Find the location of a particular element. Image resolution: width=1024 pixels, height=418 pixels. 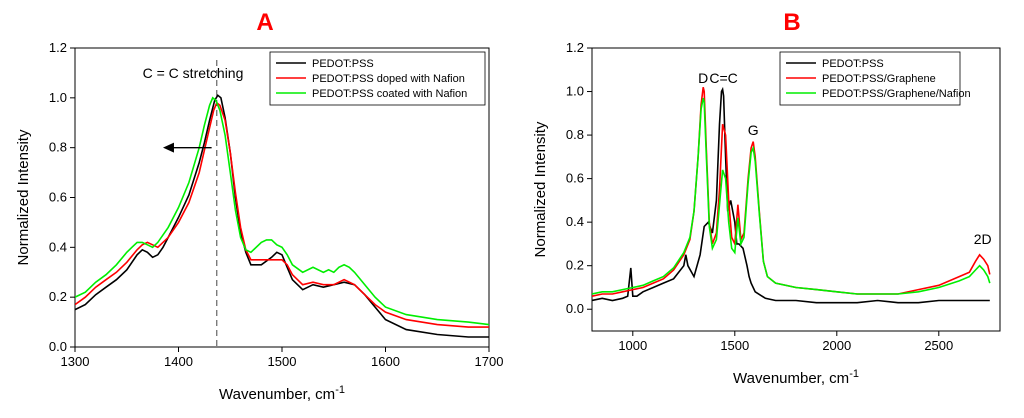

x-tick-label: 1600 is located at coordinates (385, 361).